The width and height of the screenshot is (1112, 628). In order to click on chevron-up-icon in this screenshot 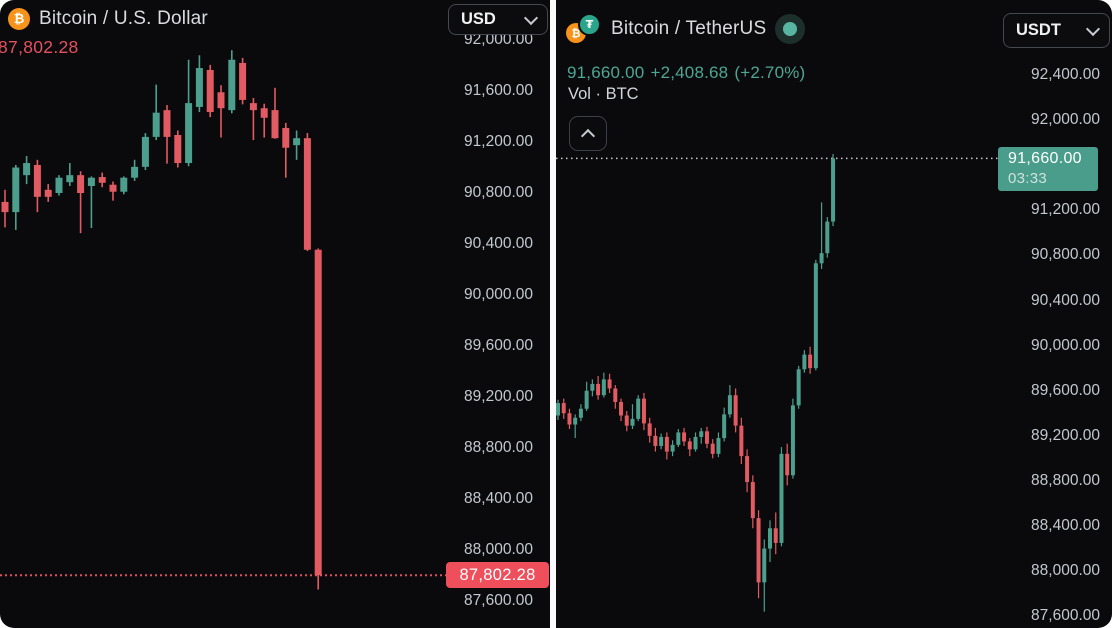, I will do `click(588, 136)`.